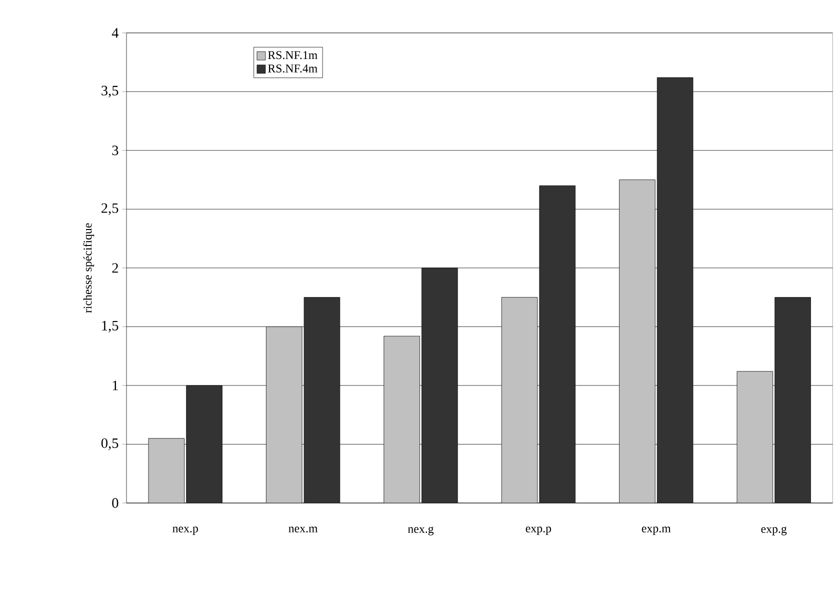  Describe the element at coordinates (185, 530) in the screenshot. I see `x-tick-label: nex.p` at that location.